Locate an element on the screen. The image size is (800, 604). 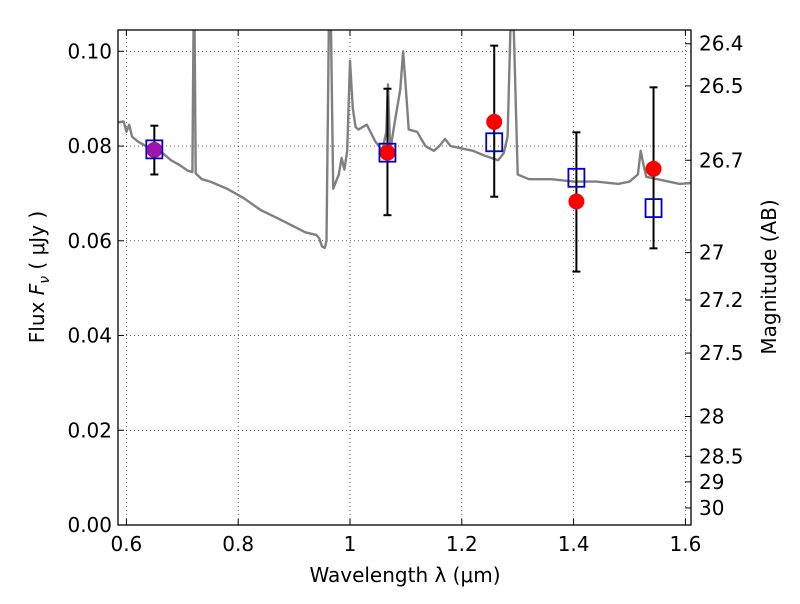
y-axis-label-subscript: ν is located at coordinates (45, 280).